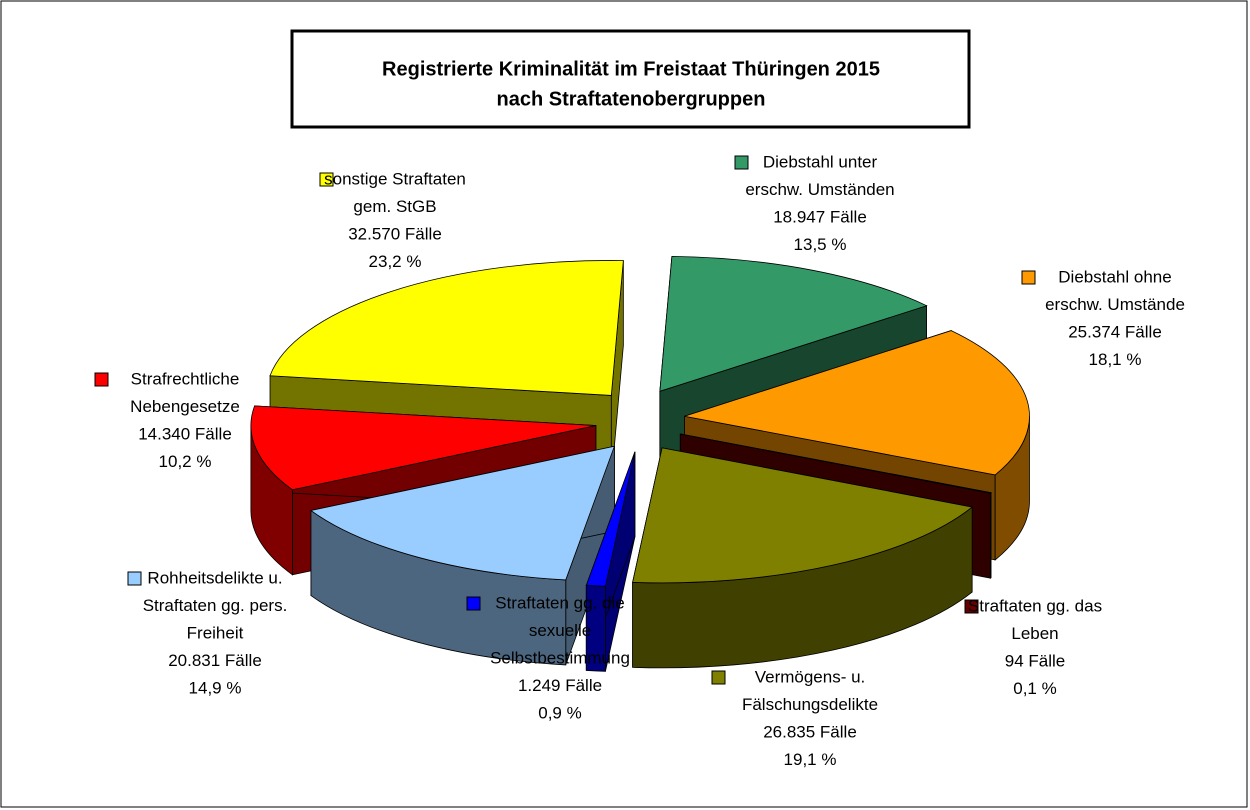 The width and height of the screenshot is (1250, 810). I want to click on slice-label: Selbstbestimmung, so click(560, 657).